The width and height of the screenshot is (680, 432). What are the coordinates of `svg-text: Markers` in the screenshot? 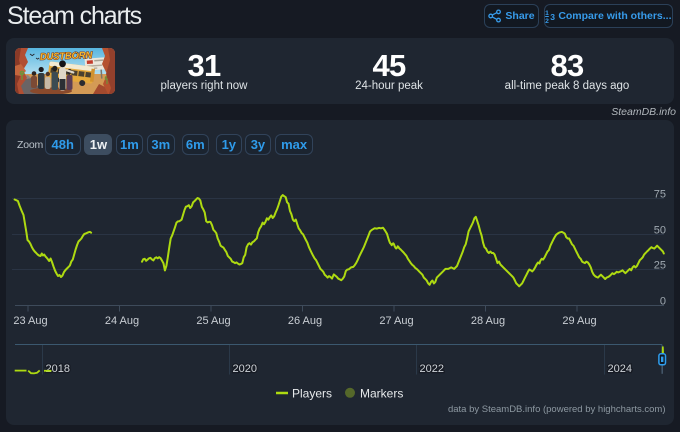 It's located at (381, 394).